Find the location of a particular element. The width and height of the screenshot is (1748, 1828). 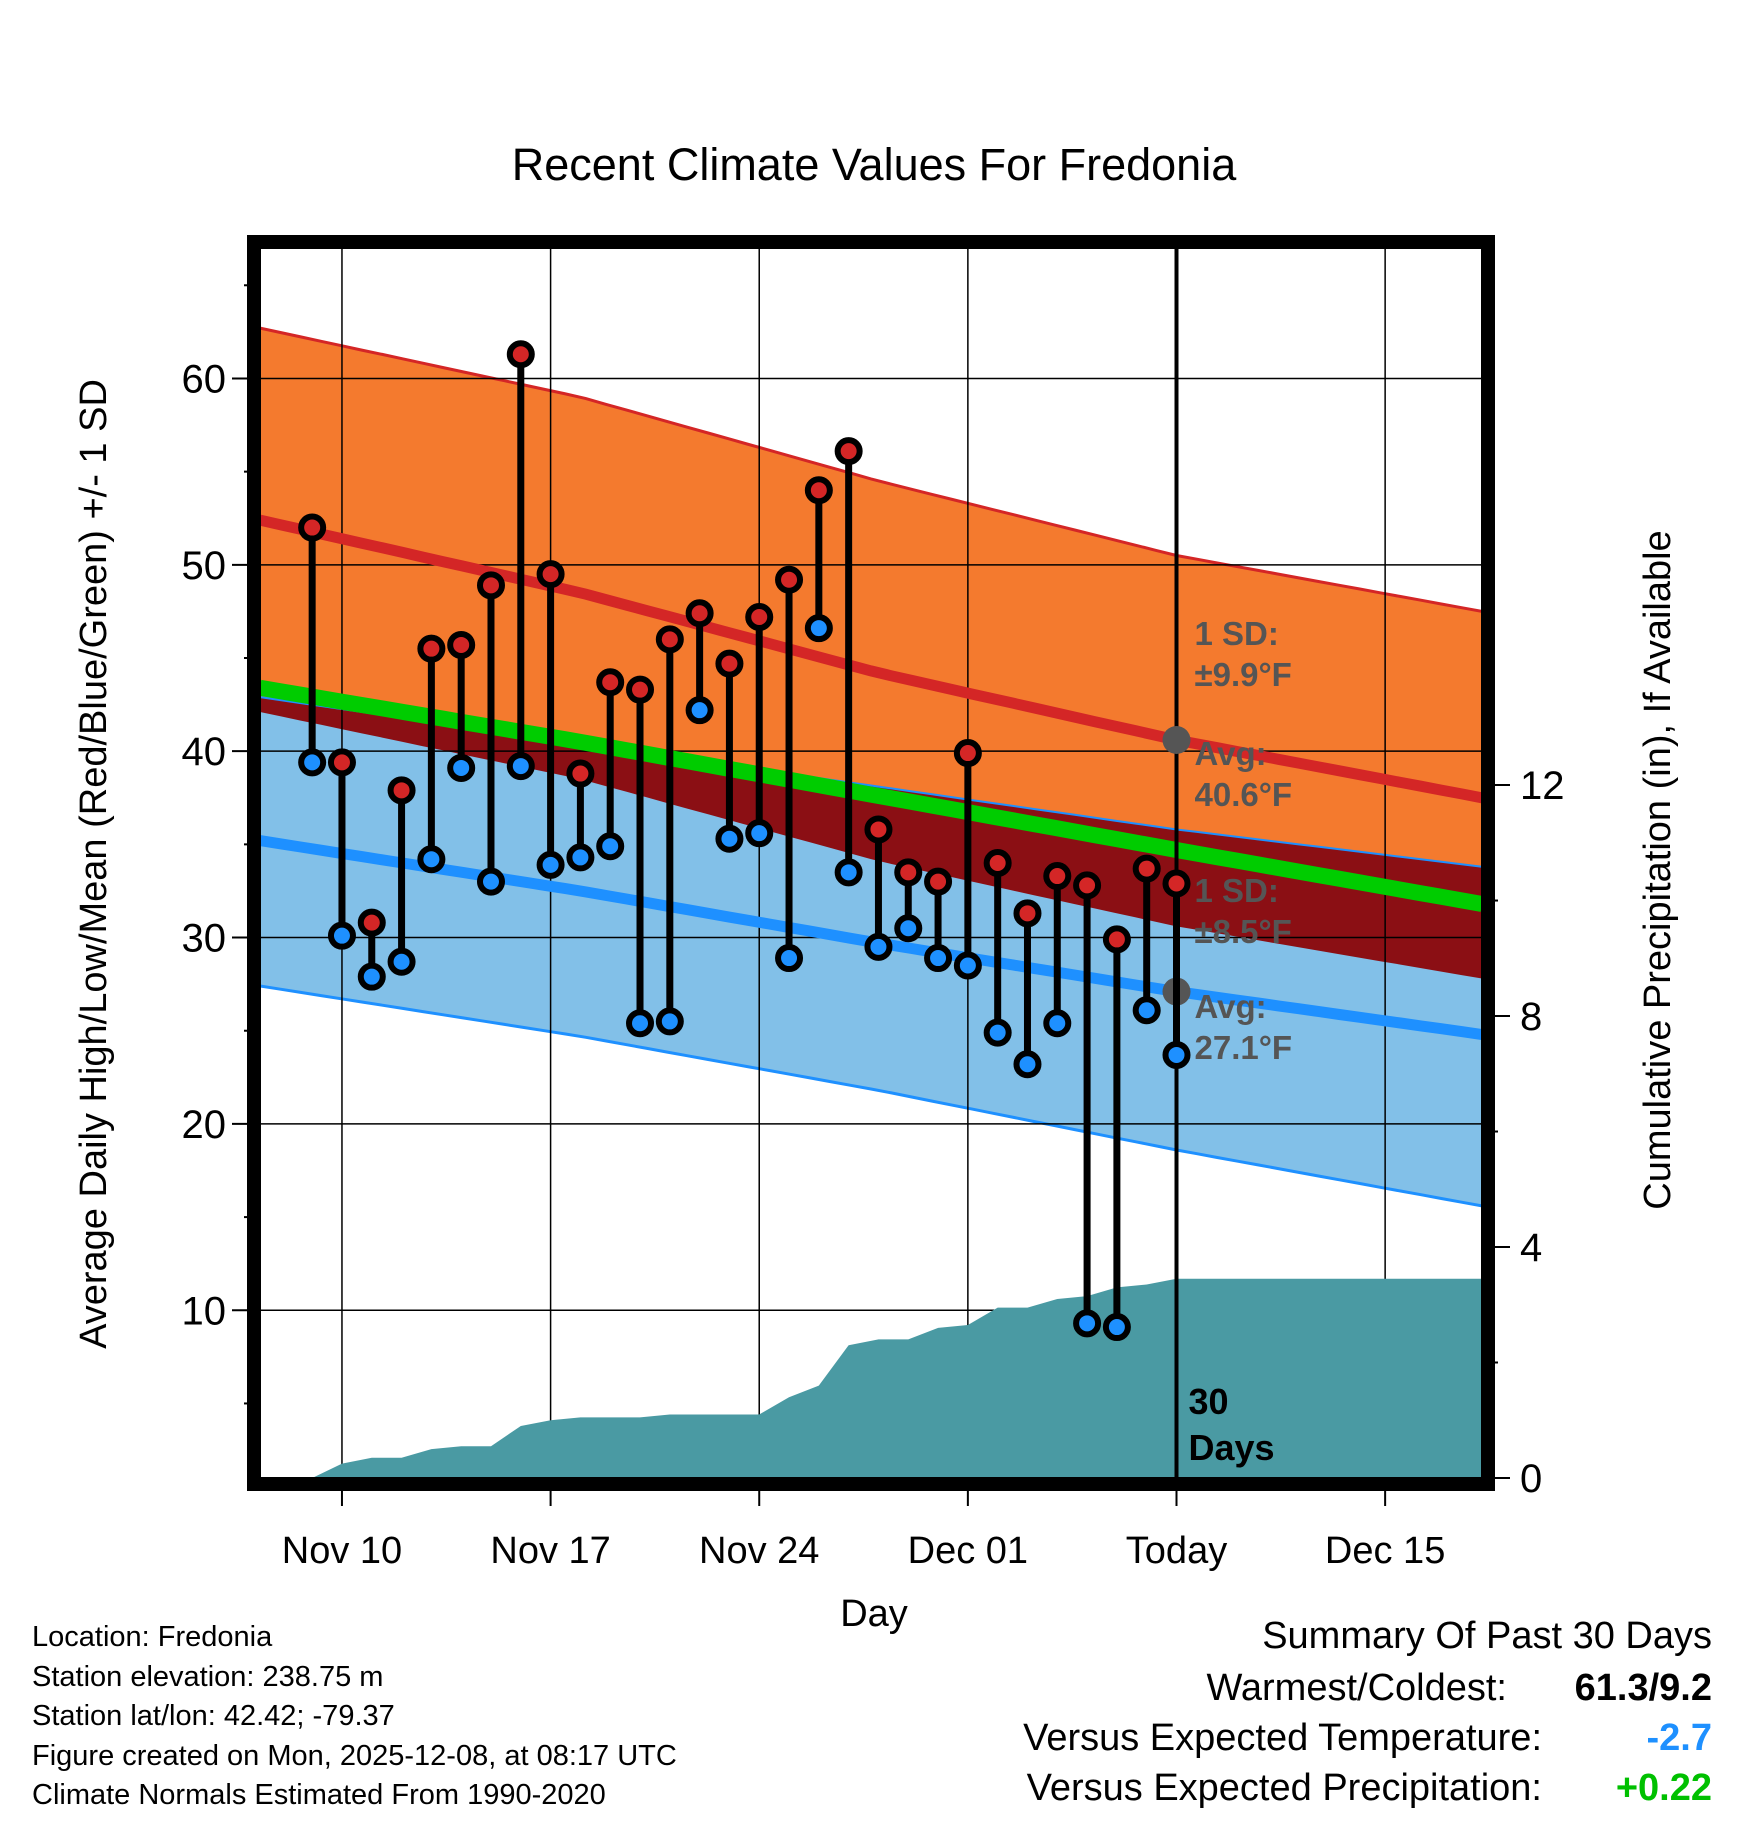

y2-tick-label: 12 is located at coordinates (1542, 786).